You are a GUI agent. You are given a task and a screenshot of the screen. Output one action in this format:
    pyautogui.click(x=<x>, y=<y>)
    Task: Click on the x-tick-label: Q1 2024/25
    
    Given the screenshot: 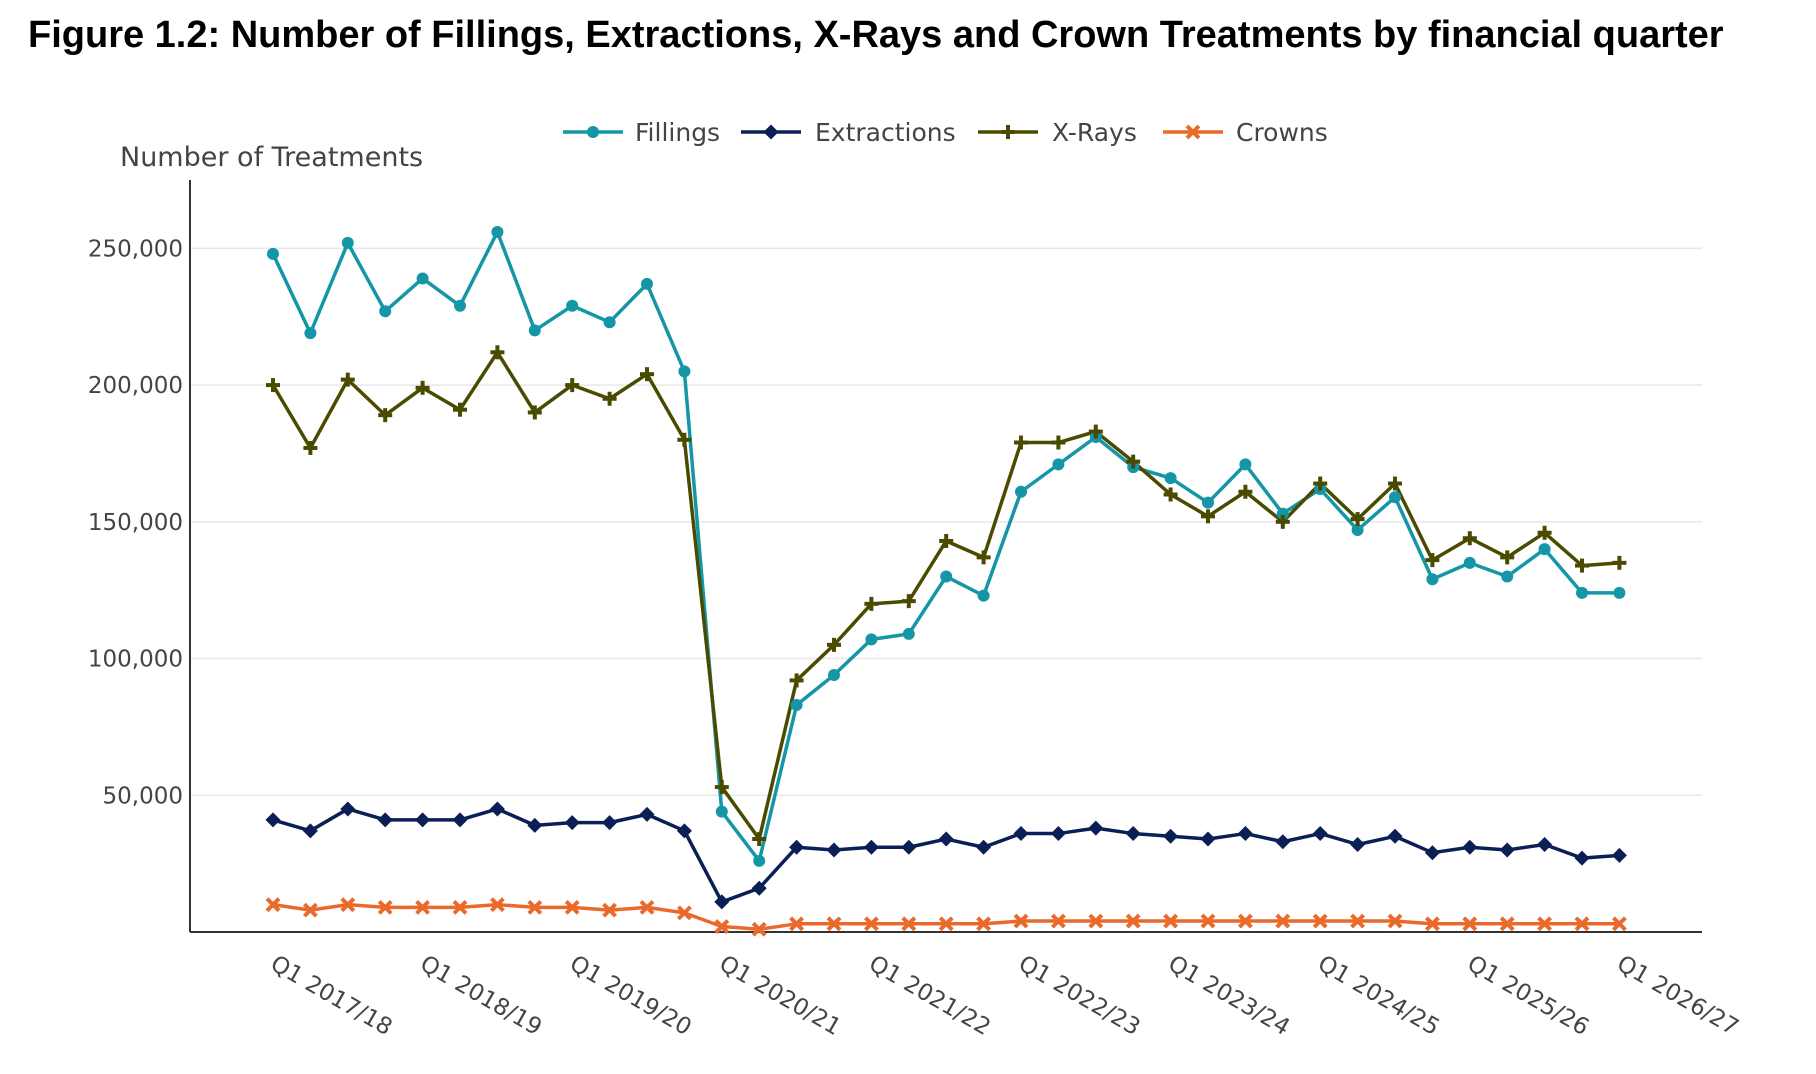 What is the action you would take?
    pyautogui.click(x=1378, y=996)
    